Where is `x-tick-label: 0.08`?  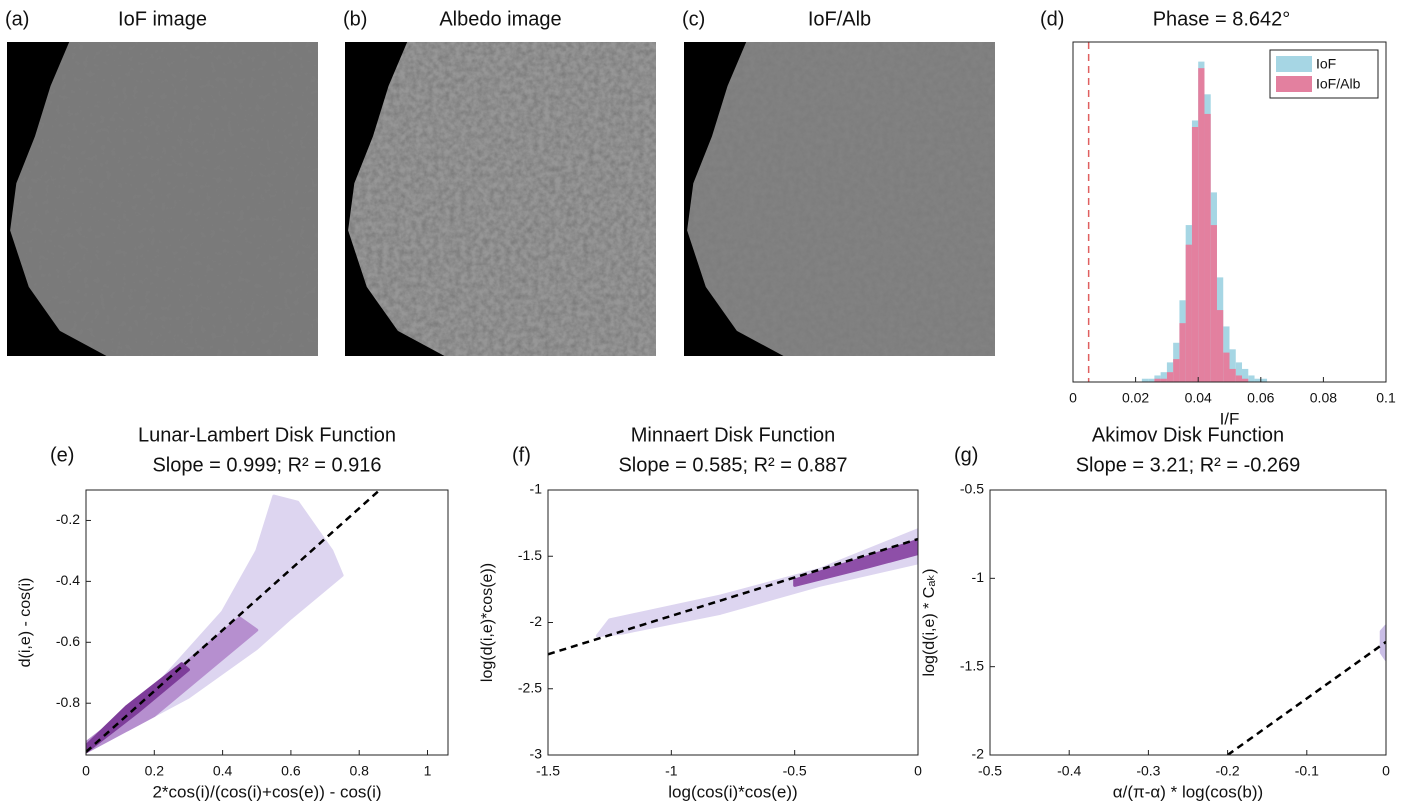
x-tick-label: 0.08 is located at coordinates (1323, 398).